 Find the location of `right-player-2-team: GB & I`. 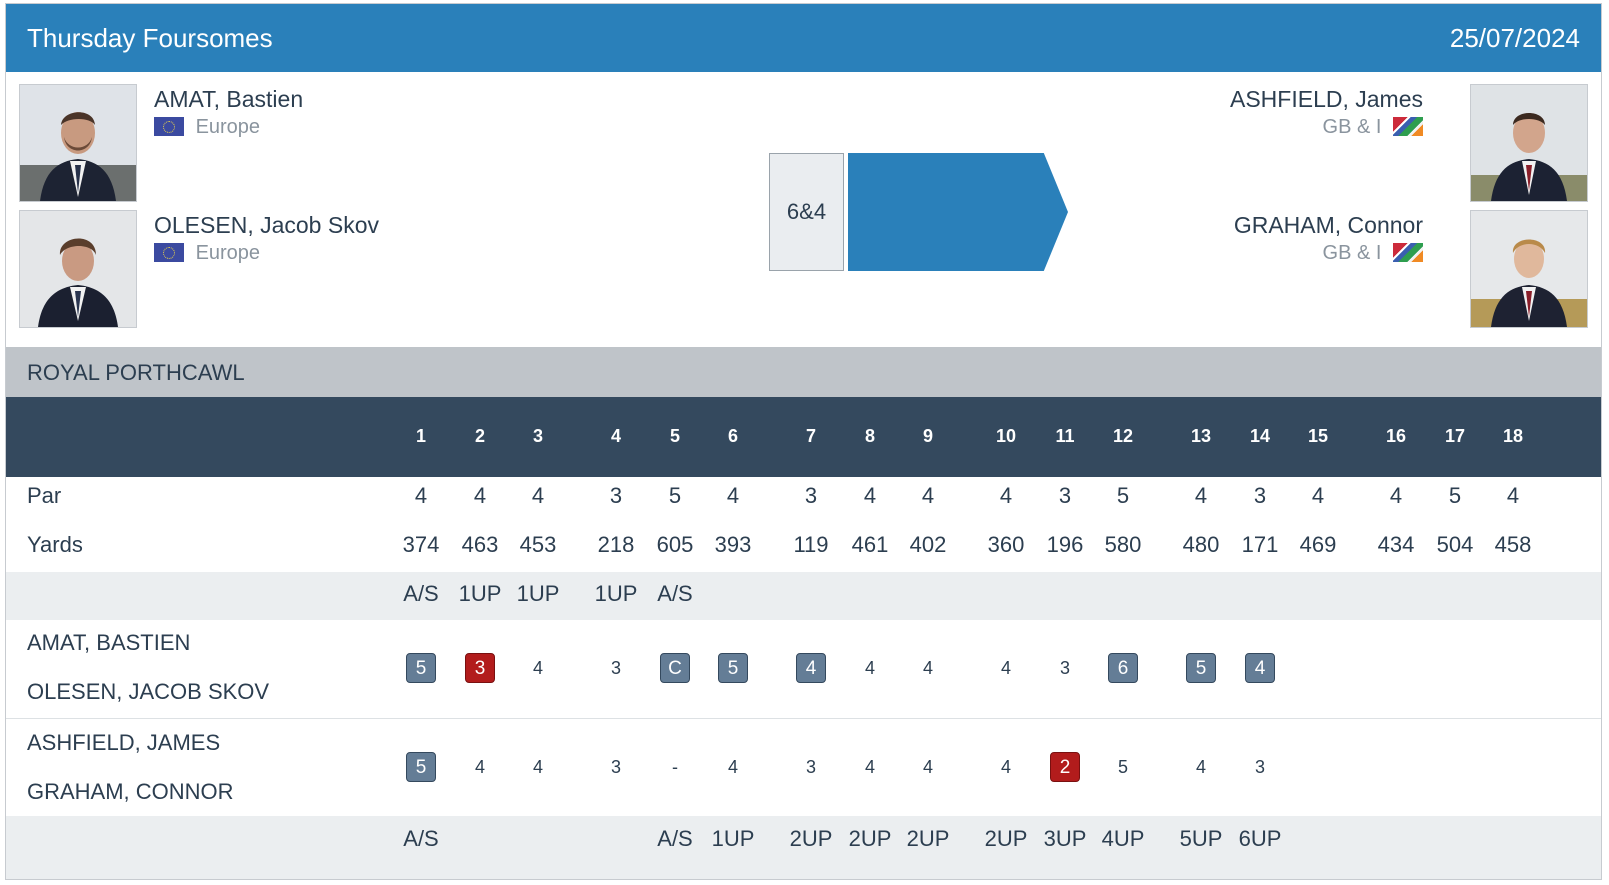

right-player-2-team: GB & I is located at coordinates (1373, 253).